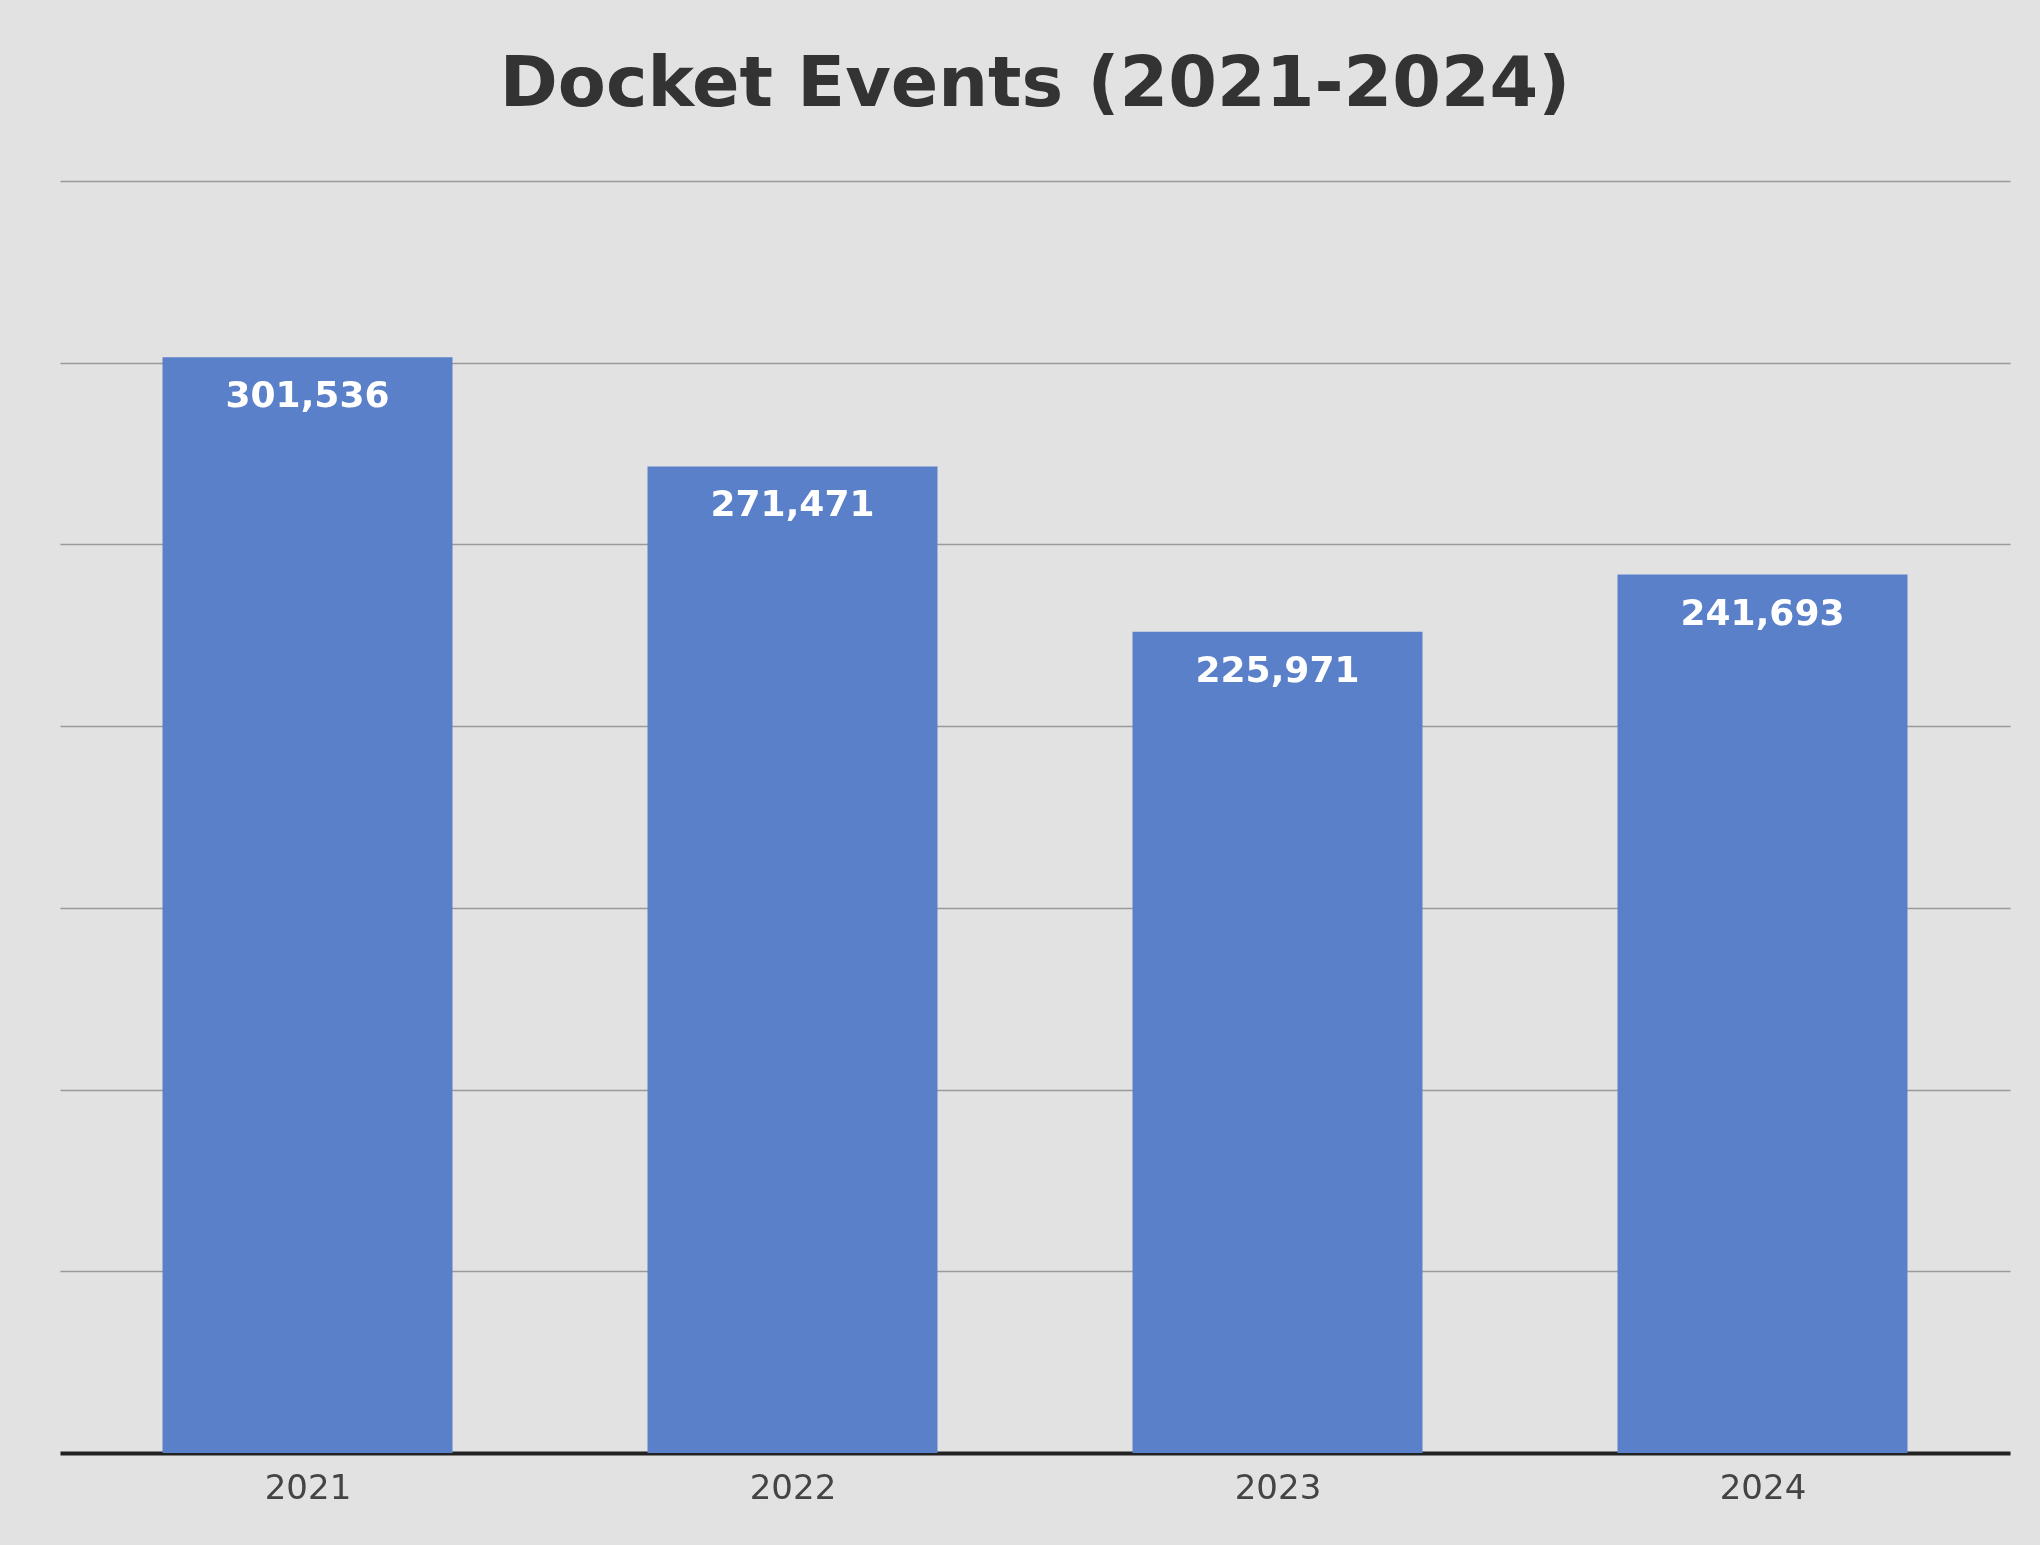 The height and width of the screenshot is (1545, 2040). I want to click on data-label: 225,971, so click(1277, 669).